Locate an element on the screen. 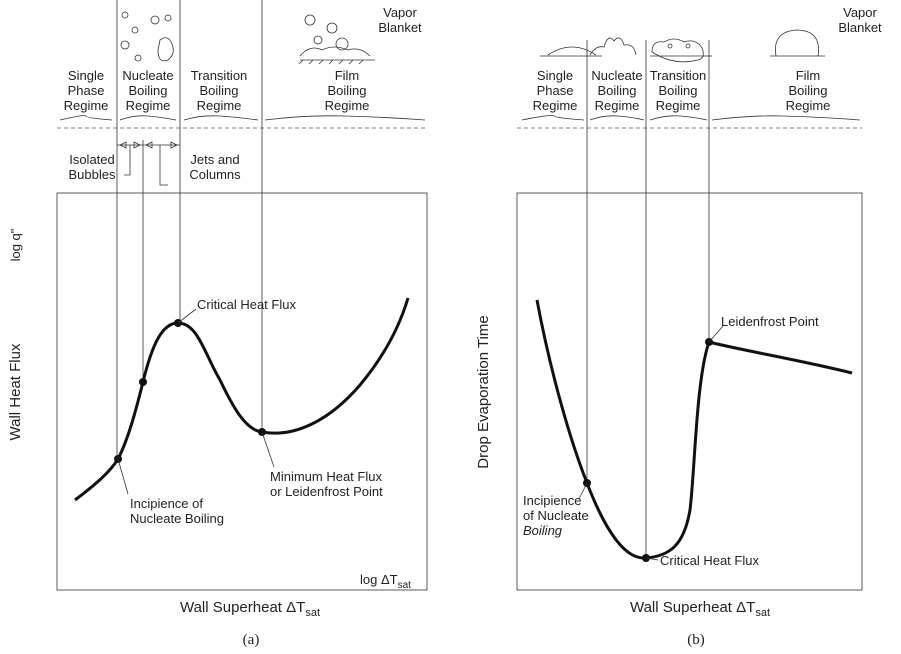 The height and width of the screenshot is (654, 901). x-axis-end-sub: sat is located at coordinates (405, 585).